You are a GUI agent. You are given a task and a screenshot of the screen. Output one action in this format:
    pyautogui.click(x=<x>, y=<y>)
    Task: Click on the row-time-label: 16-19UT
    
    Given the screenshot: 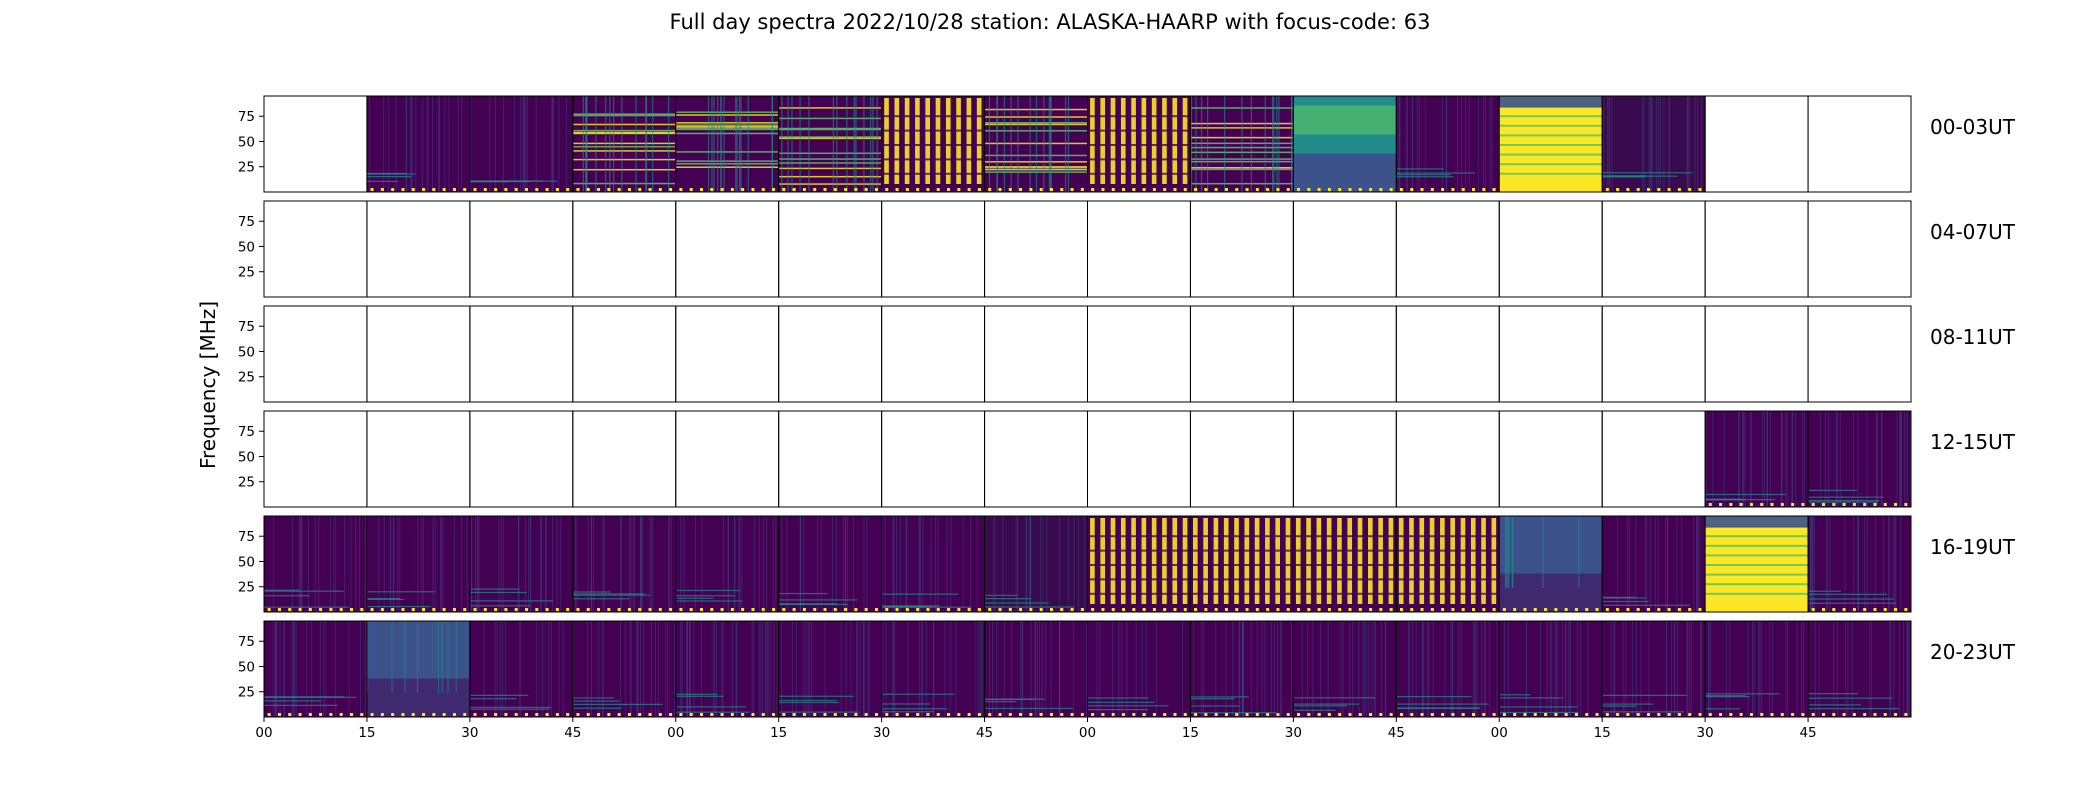 What is the action you would take?
    pyautogui.click(x=1973, y=547)
    